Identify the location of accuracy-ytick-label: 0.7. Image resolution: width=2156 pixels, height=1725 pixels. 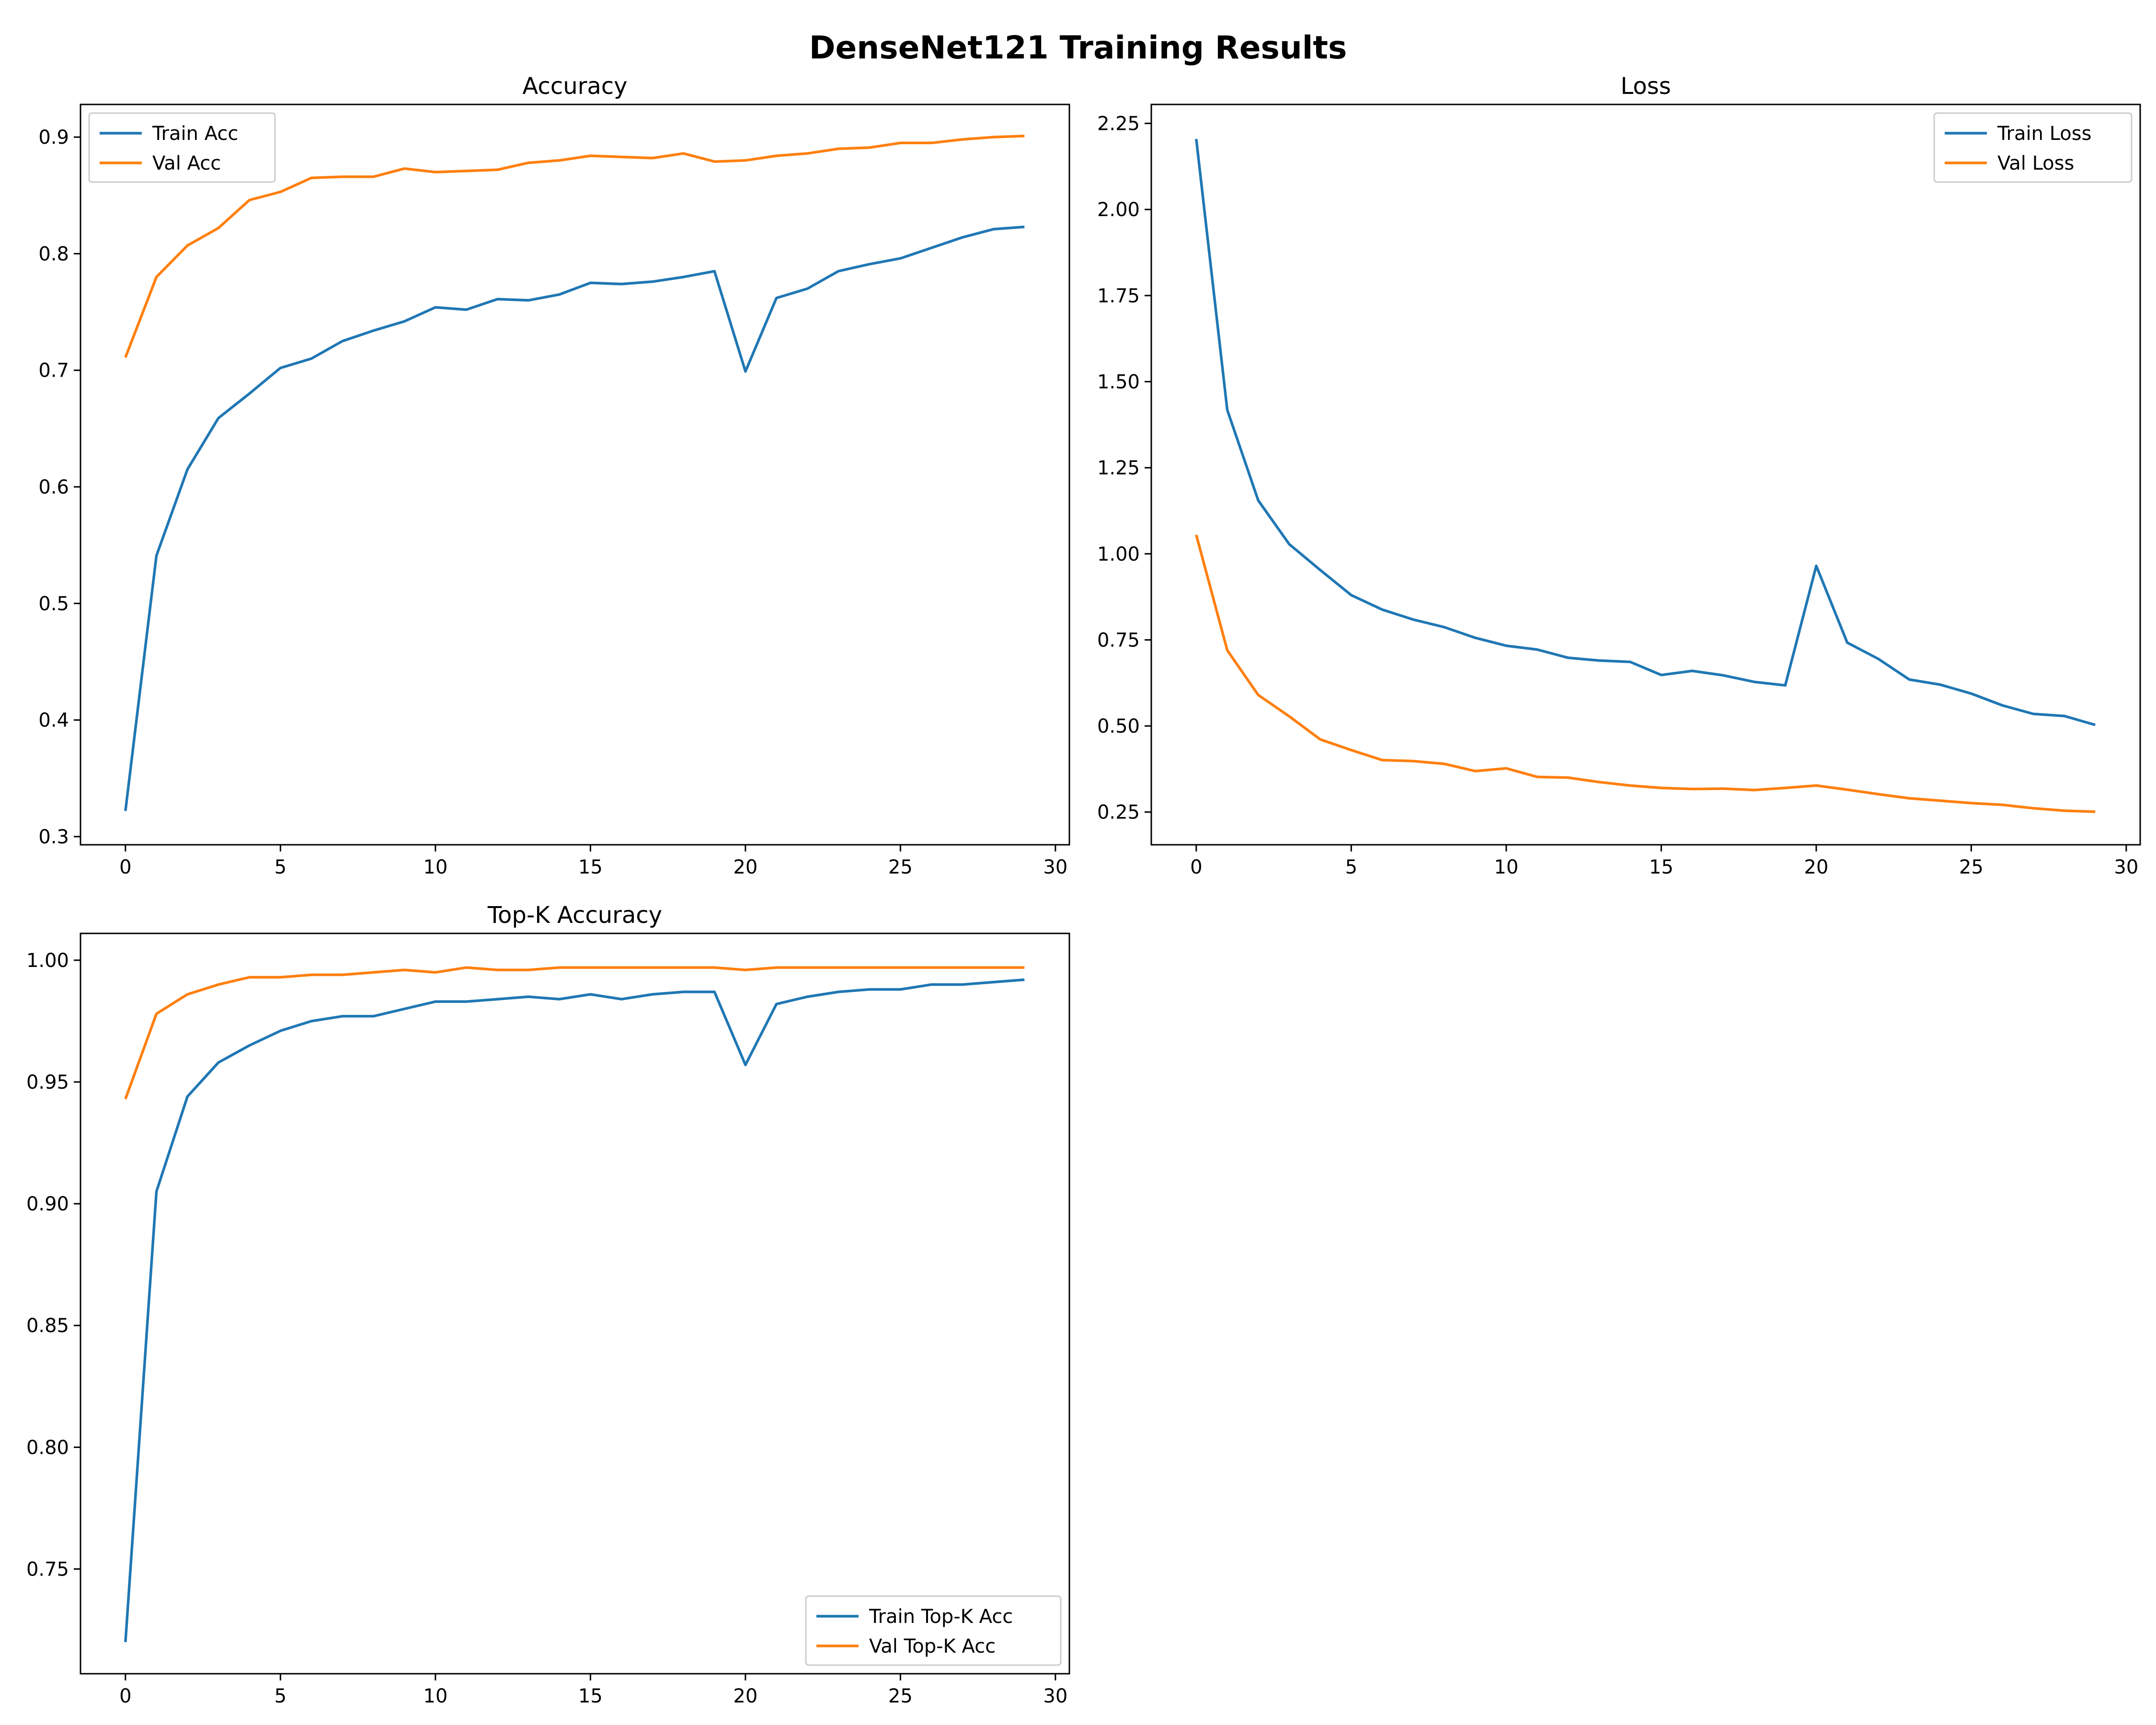
(53, 371).